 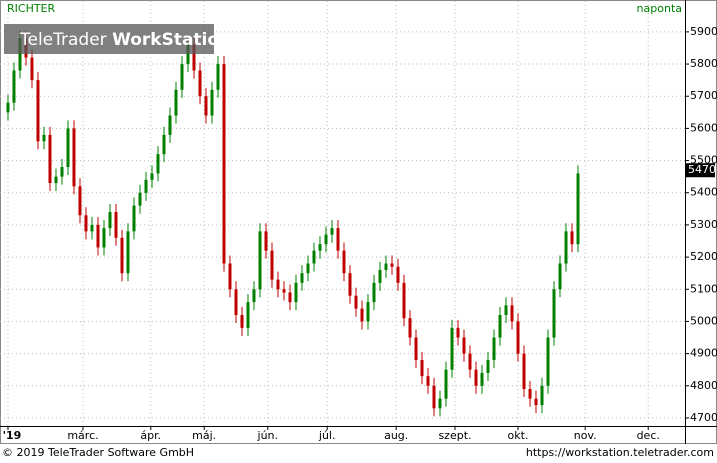 I want to click on chart-title: RICHTER, so click(x=31, y=8).